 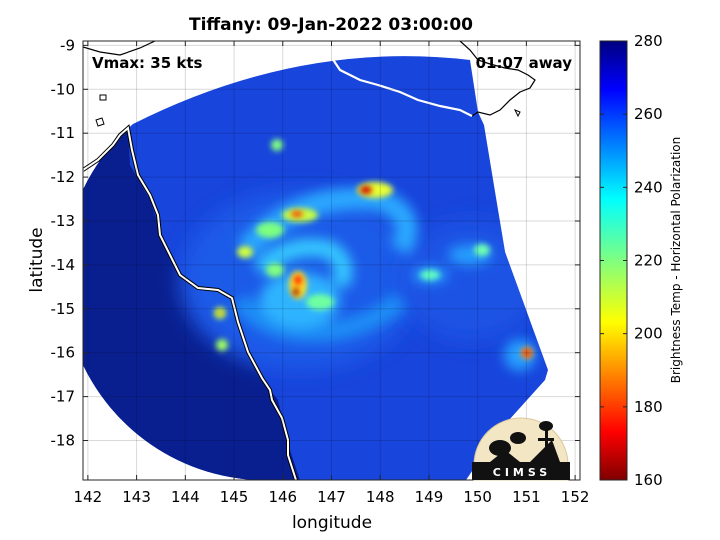 I want to click on x-tick-label: 149, so click(x=429, y=497).